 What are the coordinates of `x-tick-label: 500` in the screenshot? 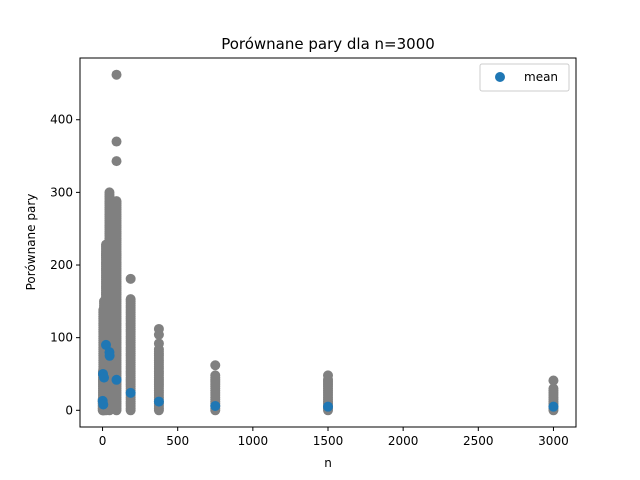 It's located at (177, 441).